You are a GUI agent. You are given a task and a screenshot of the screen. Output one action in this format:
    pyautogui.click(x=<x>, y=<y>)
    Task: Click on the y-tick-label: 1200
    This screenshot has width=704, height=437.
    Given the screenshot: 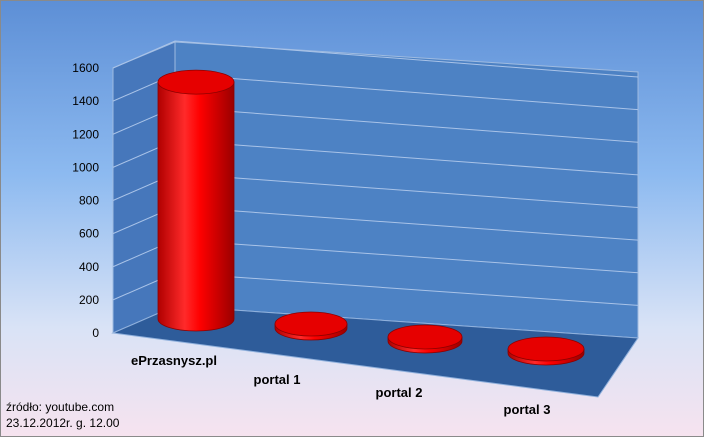 What is the action you would take?
    pyautogui.click(x=85, y=134)
    